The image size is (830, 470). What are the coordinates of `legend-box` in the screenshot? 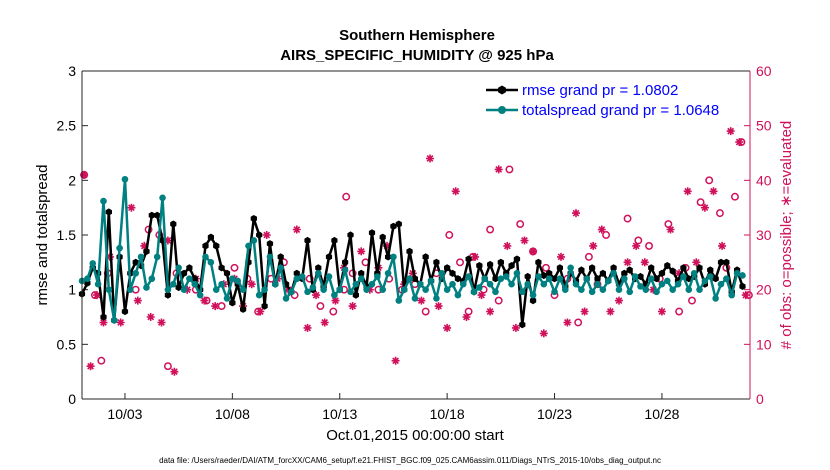 It's located at (614, 101).